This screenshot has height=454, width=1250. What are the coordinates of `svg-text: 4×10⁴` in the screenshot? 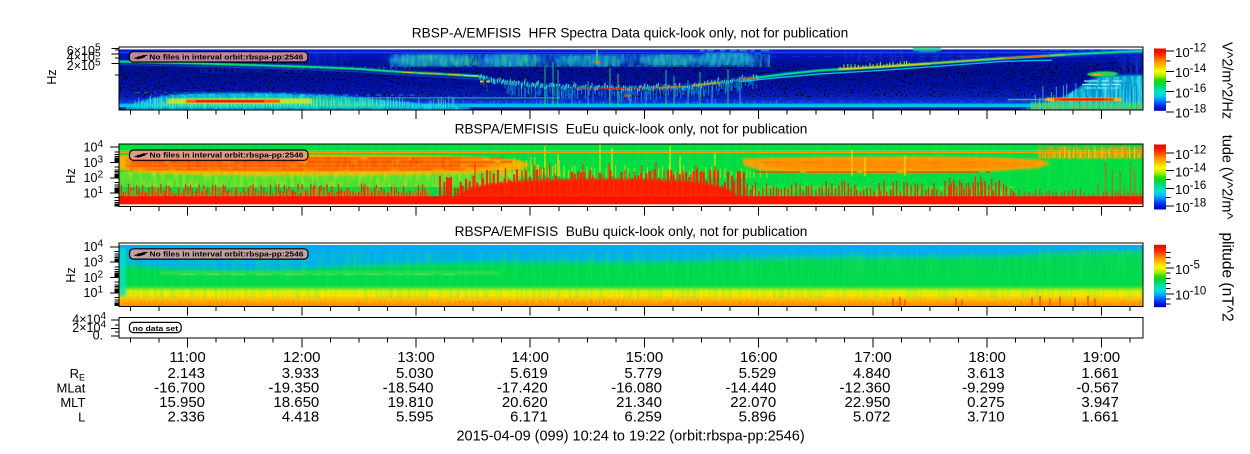 It's located at (89, 319).